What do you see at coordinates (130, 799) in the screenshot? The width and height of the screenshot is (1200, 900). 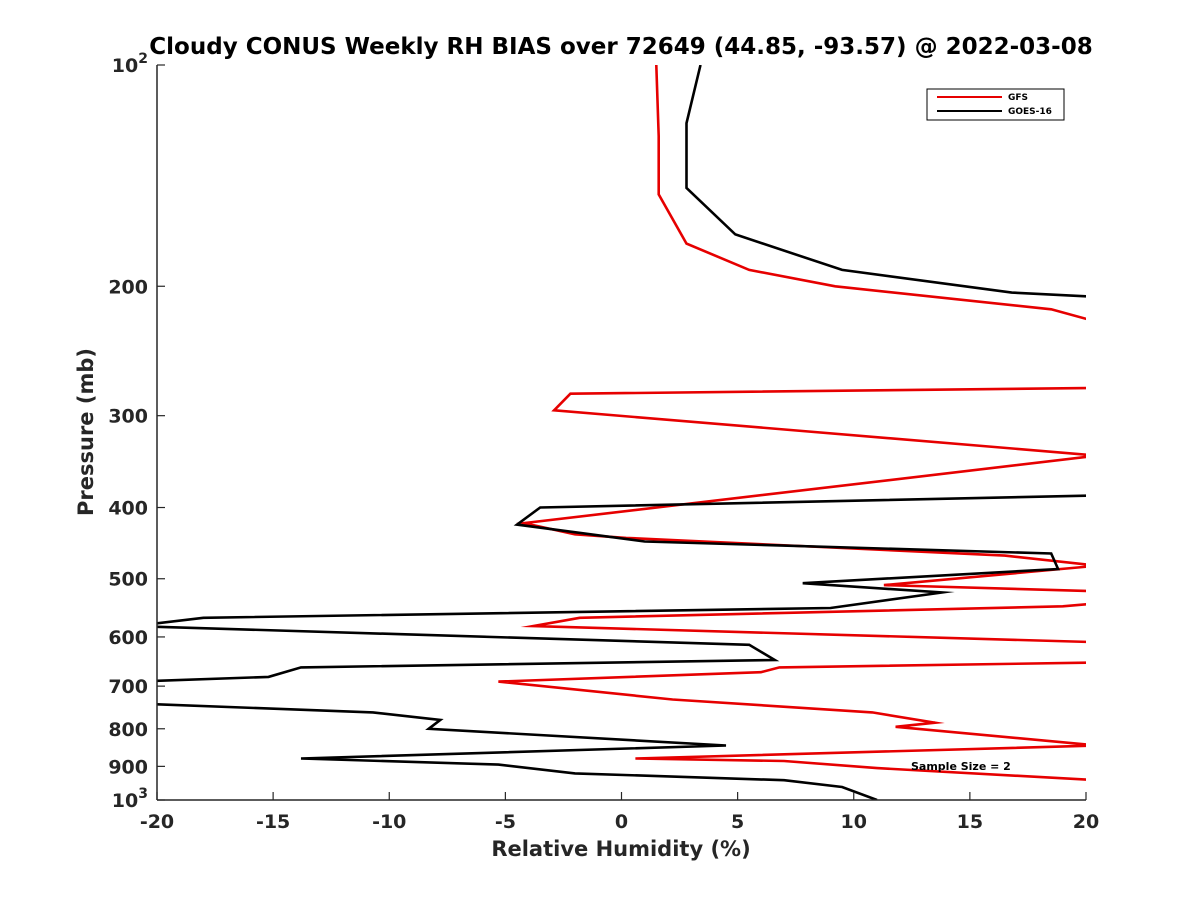 I see `y-tick-label: 10³` at bounding box center [130, 799].